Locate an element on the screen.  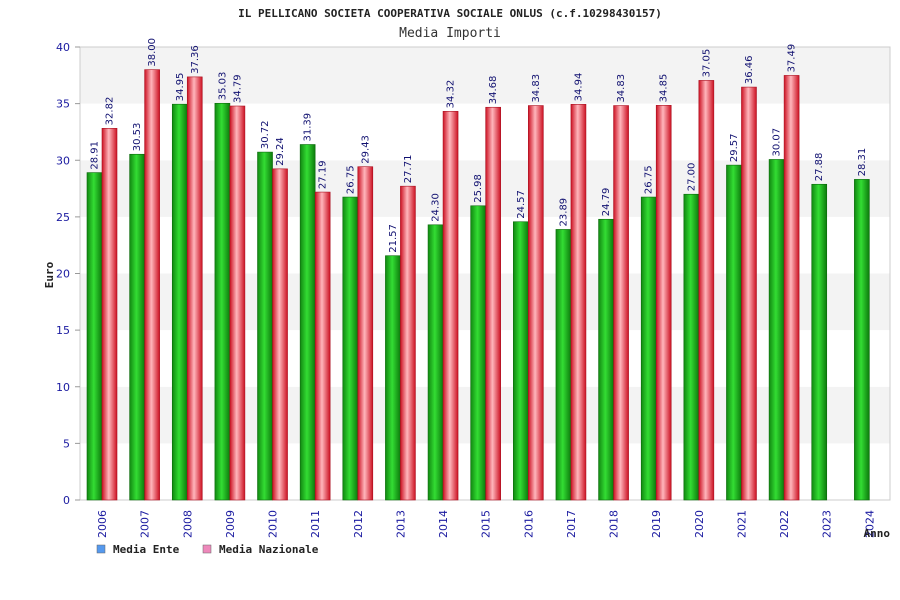
legend: Media Ente Media Nazionale is located at coordinates (207, 549).